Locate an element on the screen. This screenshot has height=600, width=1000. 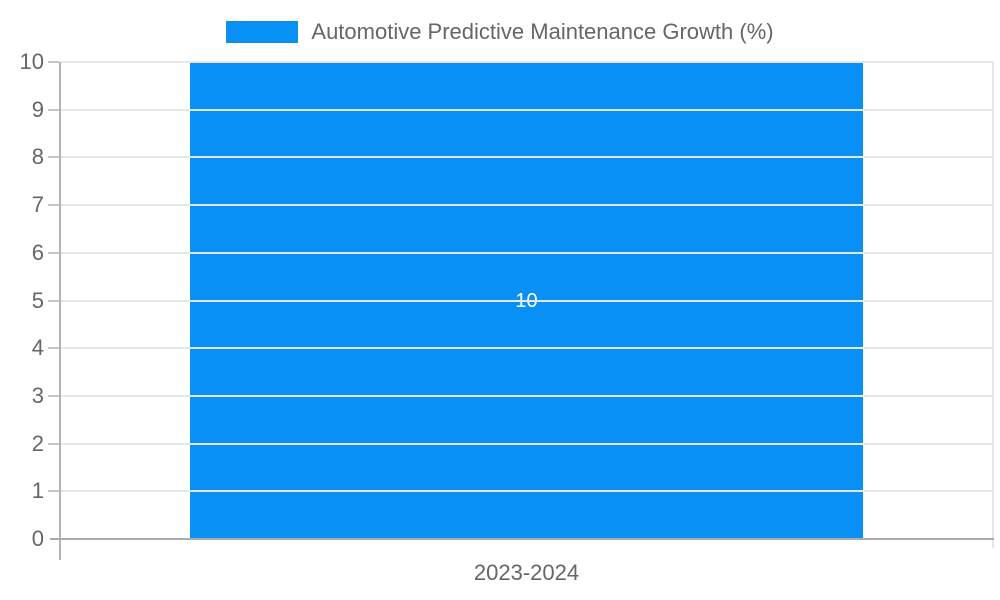
plot-right-border is located at coordinates (993, 305).